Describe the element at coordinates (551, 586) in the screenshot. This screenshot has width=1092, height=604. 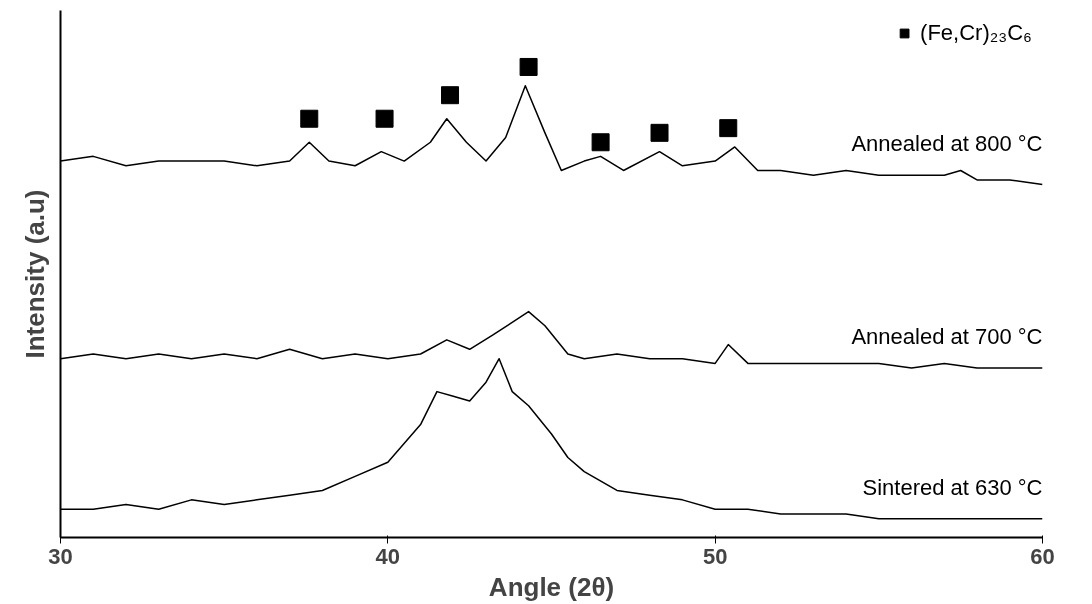
I see `x-axis-title: Angle (2θ)` at that location.